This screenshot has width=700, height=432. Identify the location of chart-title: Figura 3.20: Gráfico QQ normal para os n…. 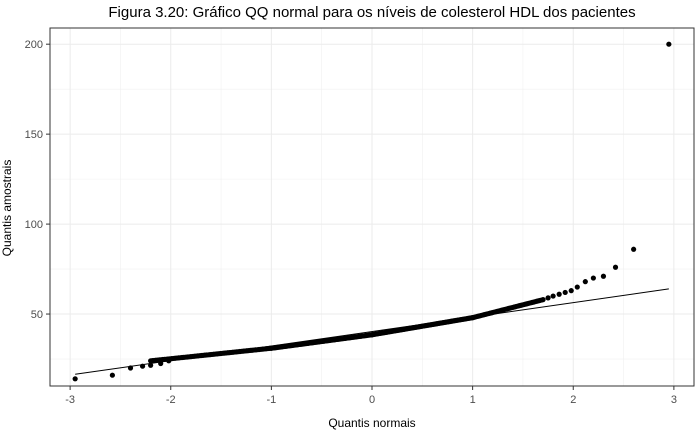
(372, 12).